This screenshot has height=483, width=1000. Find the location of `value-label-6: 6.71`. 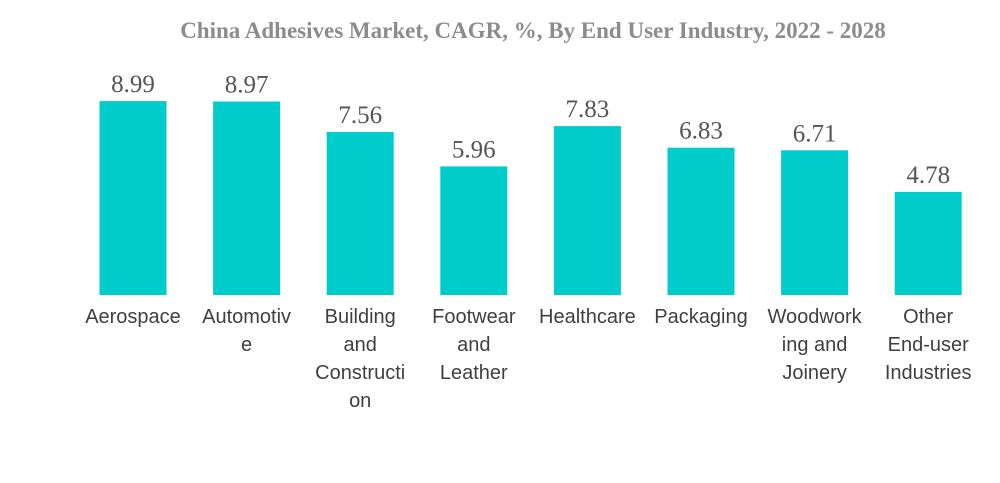

value-label-6: 6.71 is located at coordinates (815, 133).